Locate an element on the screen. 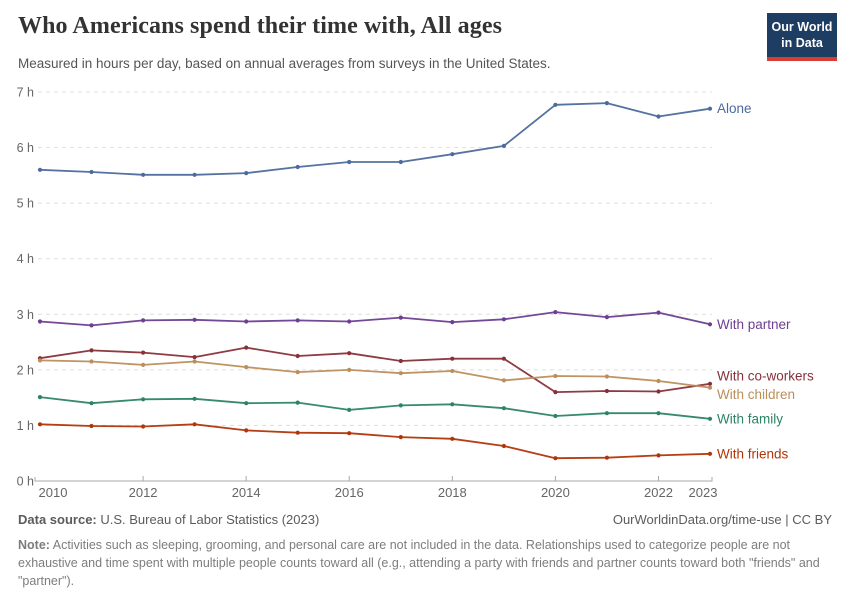 The height and width of the screenshot is (600, 850). series-label-with-children: With children is located at coordinates (756, 394).